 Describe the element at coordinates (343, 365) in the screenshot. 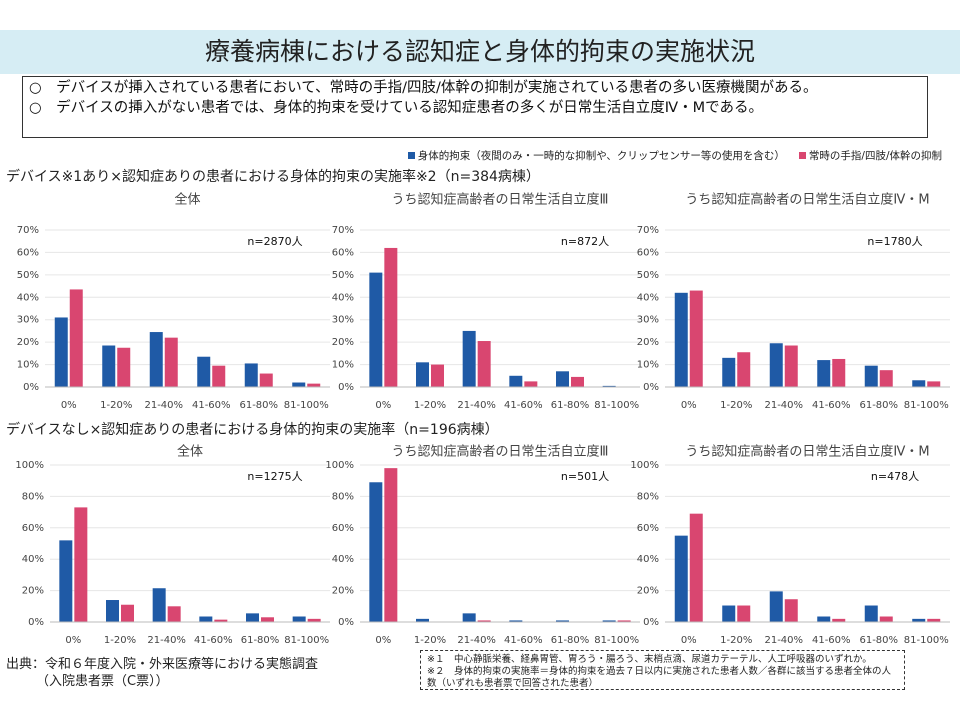

I see `y-tick-label: 10%` at that location.